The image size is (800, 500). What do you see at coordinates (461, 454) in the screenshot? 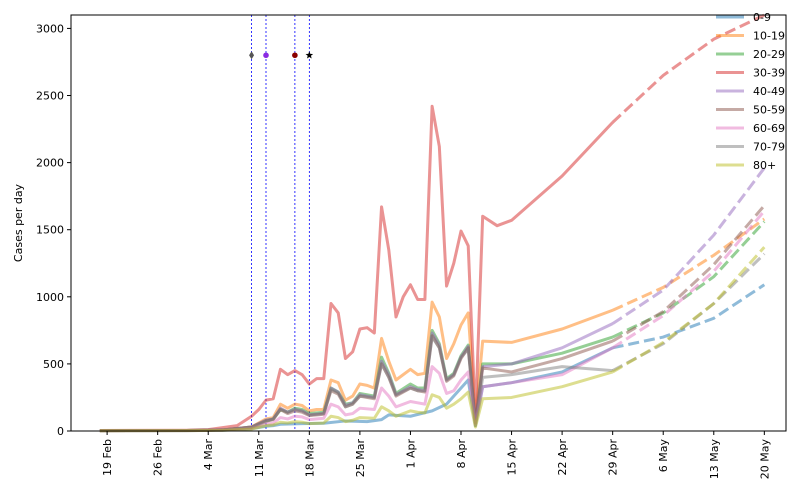
I see `x-tick-label: 8 Apr` at bounding box center [461, 454].